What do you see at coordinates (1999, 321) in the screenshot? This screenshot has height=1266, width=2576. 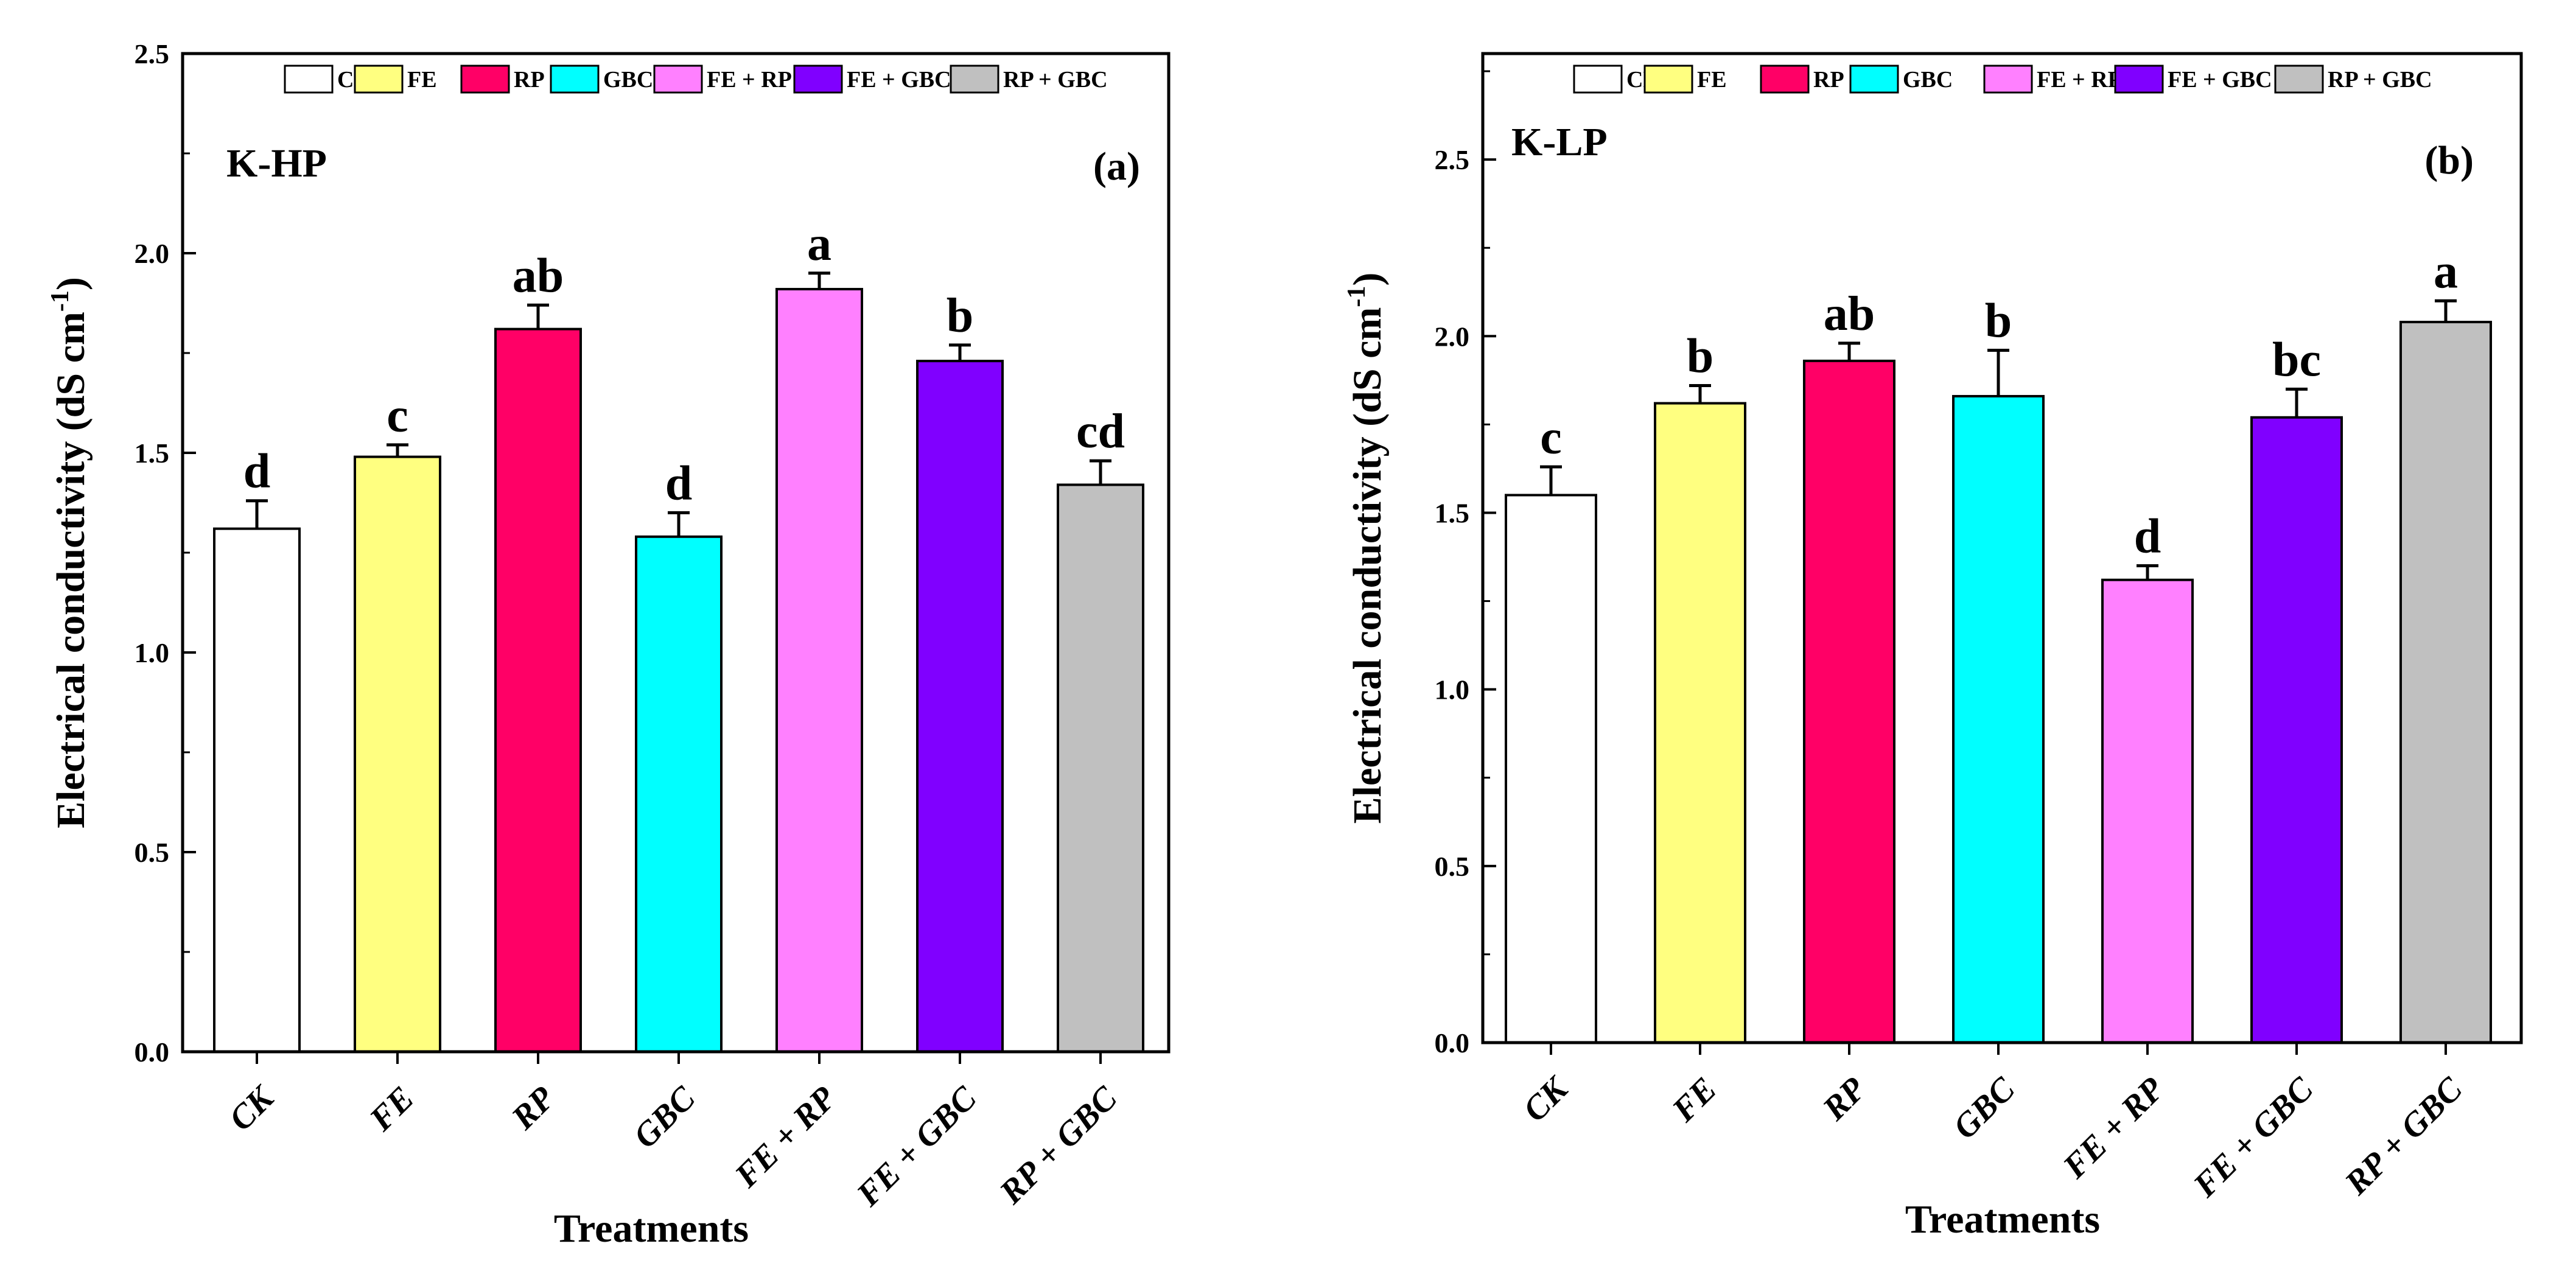 I see `panel-b-sig-label-4: b` at bounding box center [1999, 321].